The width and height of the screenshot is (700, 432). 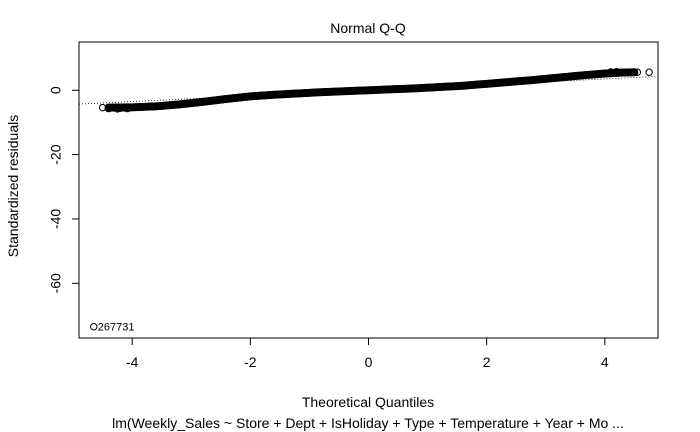 What do you see at coordinates (368, 402) in the screenshot?
I see `x-axis-label: Theoretical Quantiles` at bounding box center [368, 402].